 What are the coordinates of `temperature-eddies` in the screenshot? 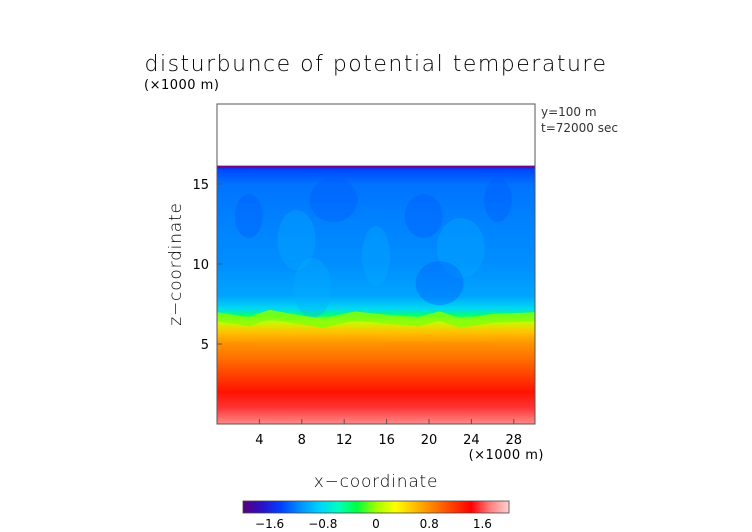 It's located at (373, 248).